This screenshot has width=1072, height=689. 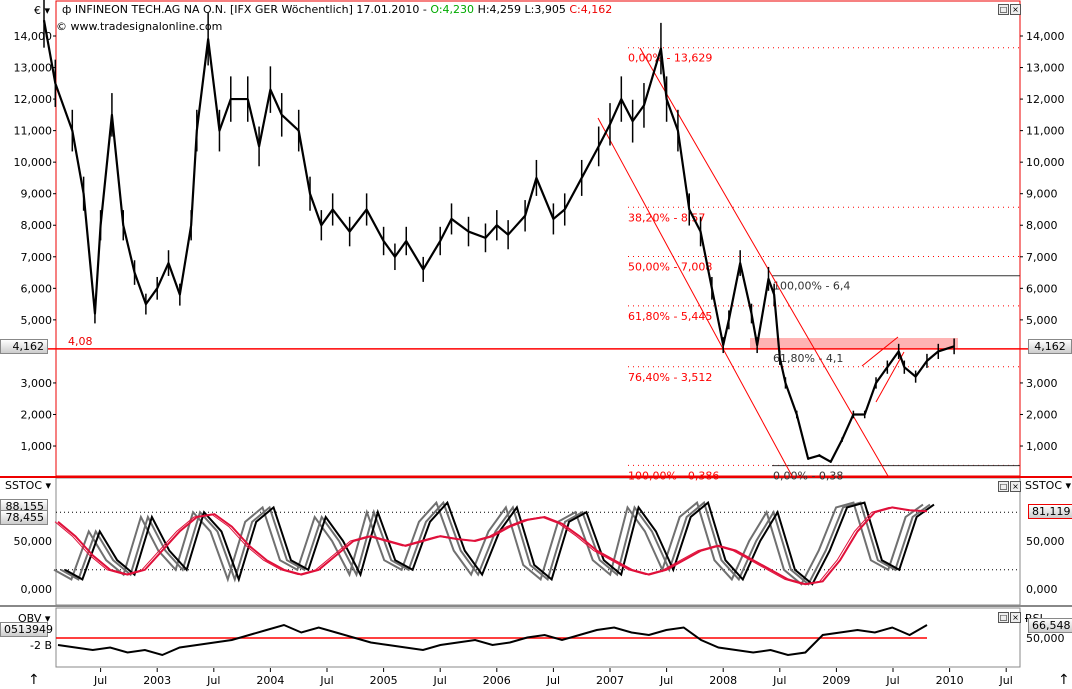 What do you see at coordinates (1064, 680) in the screenshot?
I see `scroll-right-arrow-icon: ↑` at bounding box center [1064, 680].